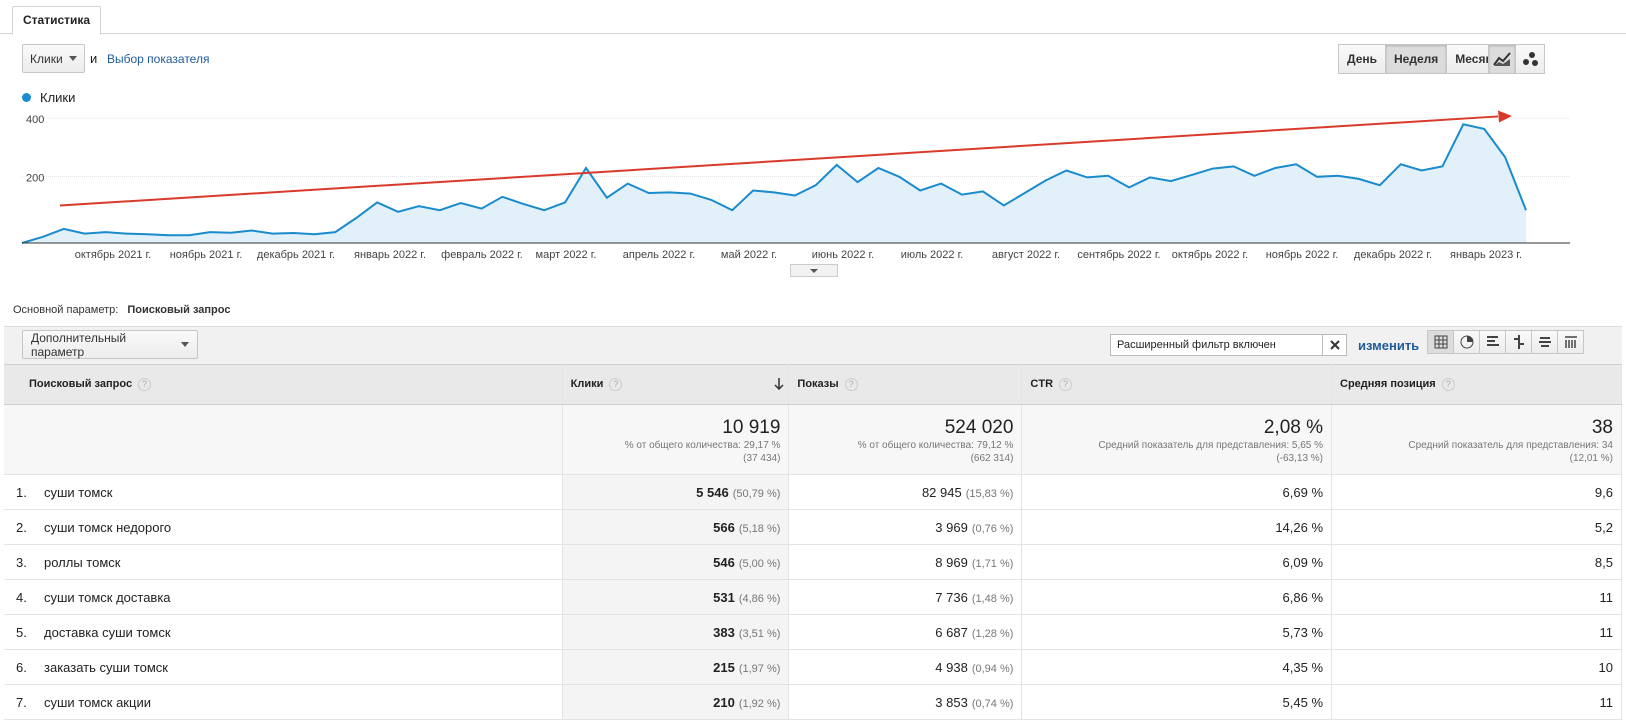 The height and width of the screenshot is (722, 1626). What do you see at coordinates (979, 427) in the screenshot?
I see `totals-value: 524 020` at bounding box center [979, 427].